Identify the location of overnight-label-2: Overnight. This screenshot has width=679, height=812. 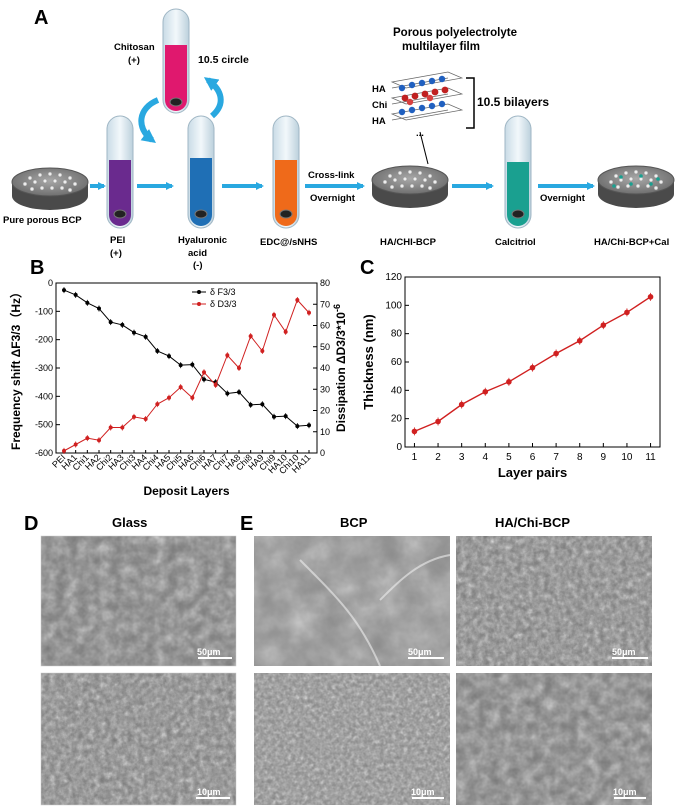
(563, 198).